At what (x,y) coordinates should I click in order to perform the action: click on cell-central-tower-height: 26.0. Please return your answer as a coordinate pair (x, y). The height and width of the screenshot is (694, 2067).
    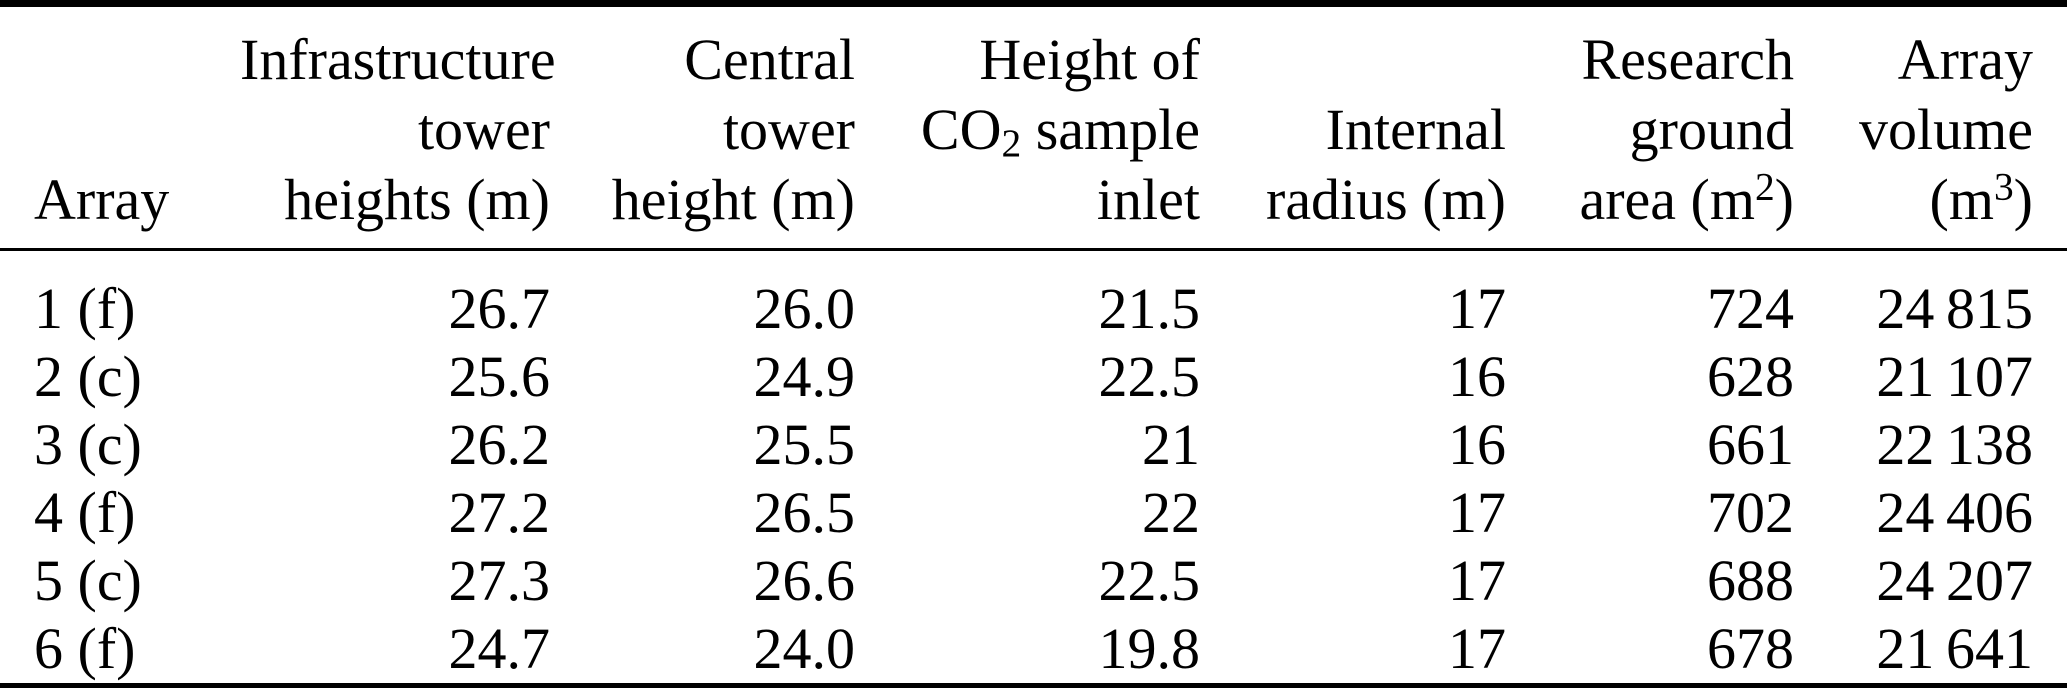
    Looking at the image, I should click on (804, 308).